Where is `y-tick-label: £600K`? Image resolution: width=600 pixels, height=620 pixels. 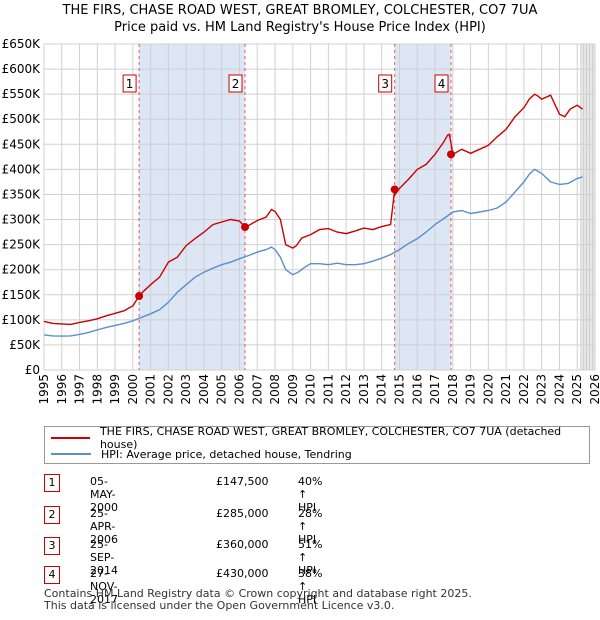 y-tick-label: £600K is located at coordinates (22, 69).